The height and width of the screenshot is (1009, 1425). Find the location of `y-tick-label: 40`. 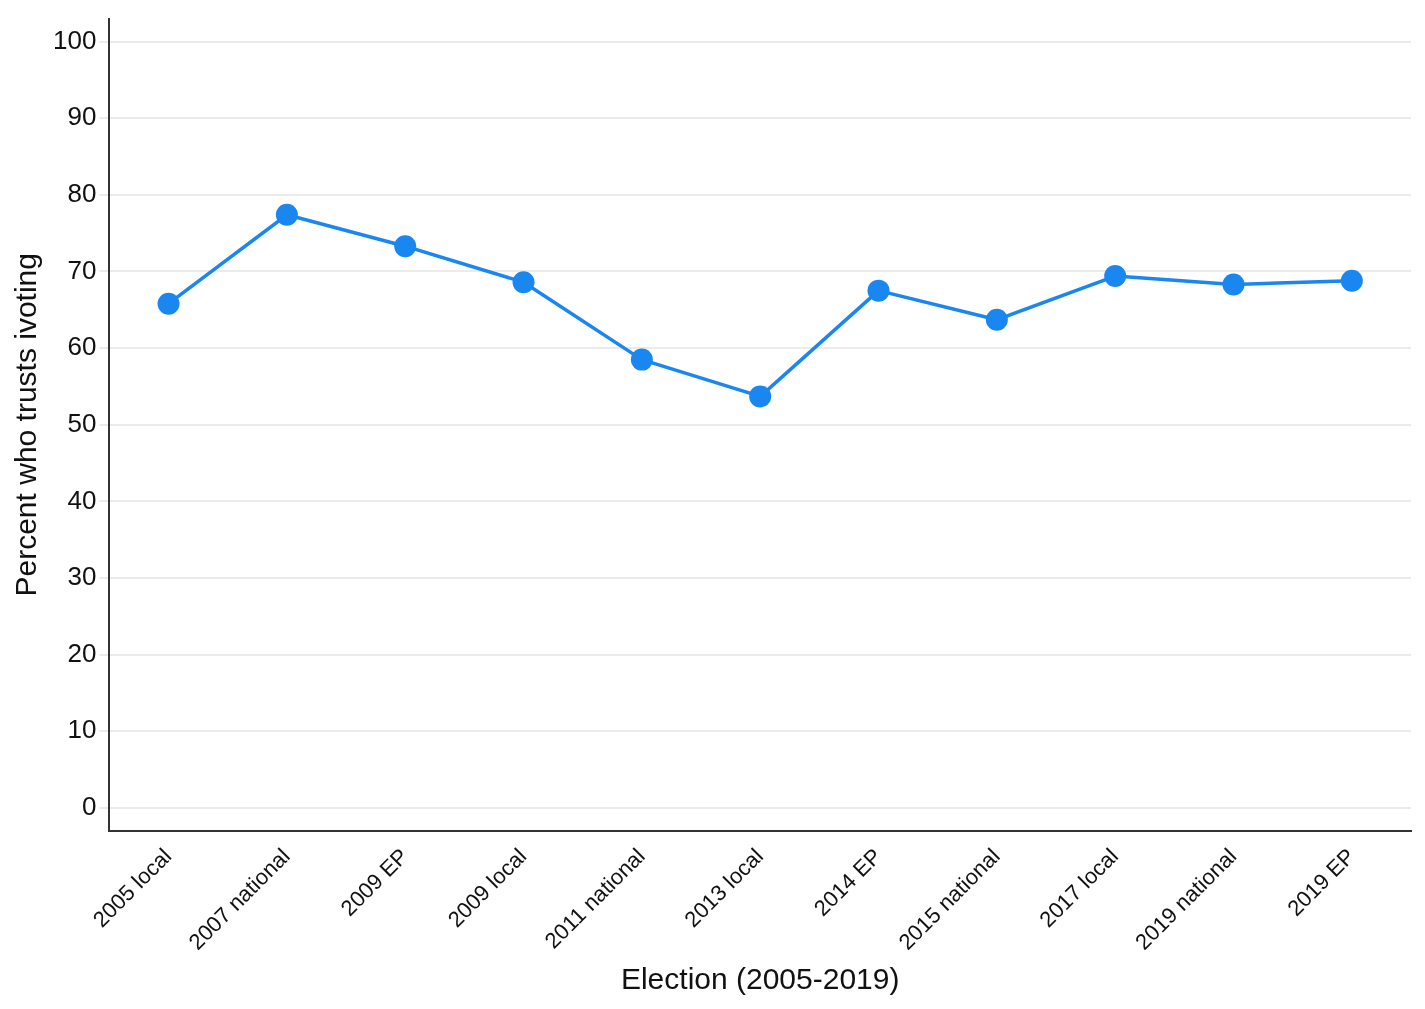

y-tick-label: 40 is located at coordinates (82, 499).